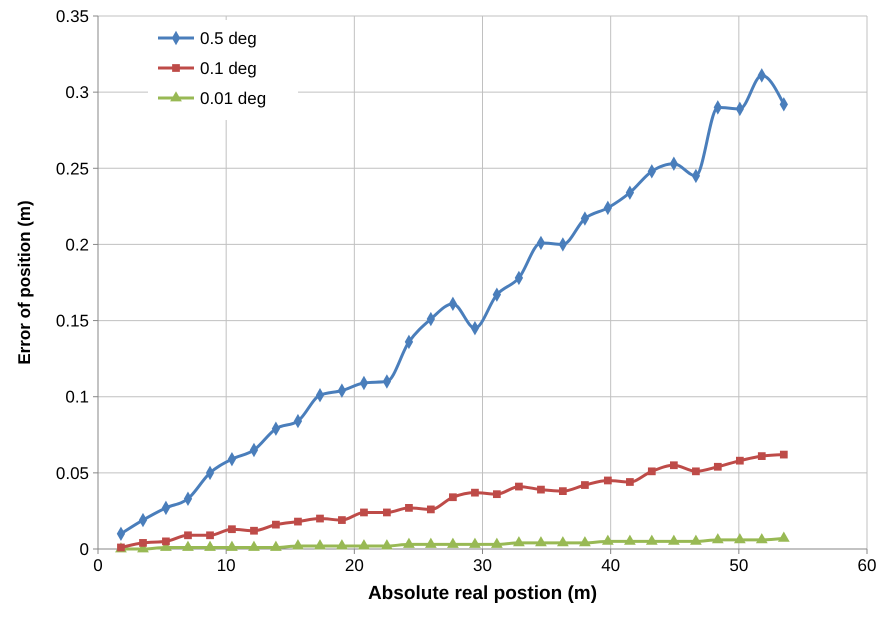 This screenshot has width=883, height=622. What do you see at coordinates (72, 473) in the screenshot?
I see `y-tick-label: 0.05` at bounding box center [72, 473].